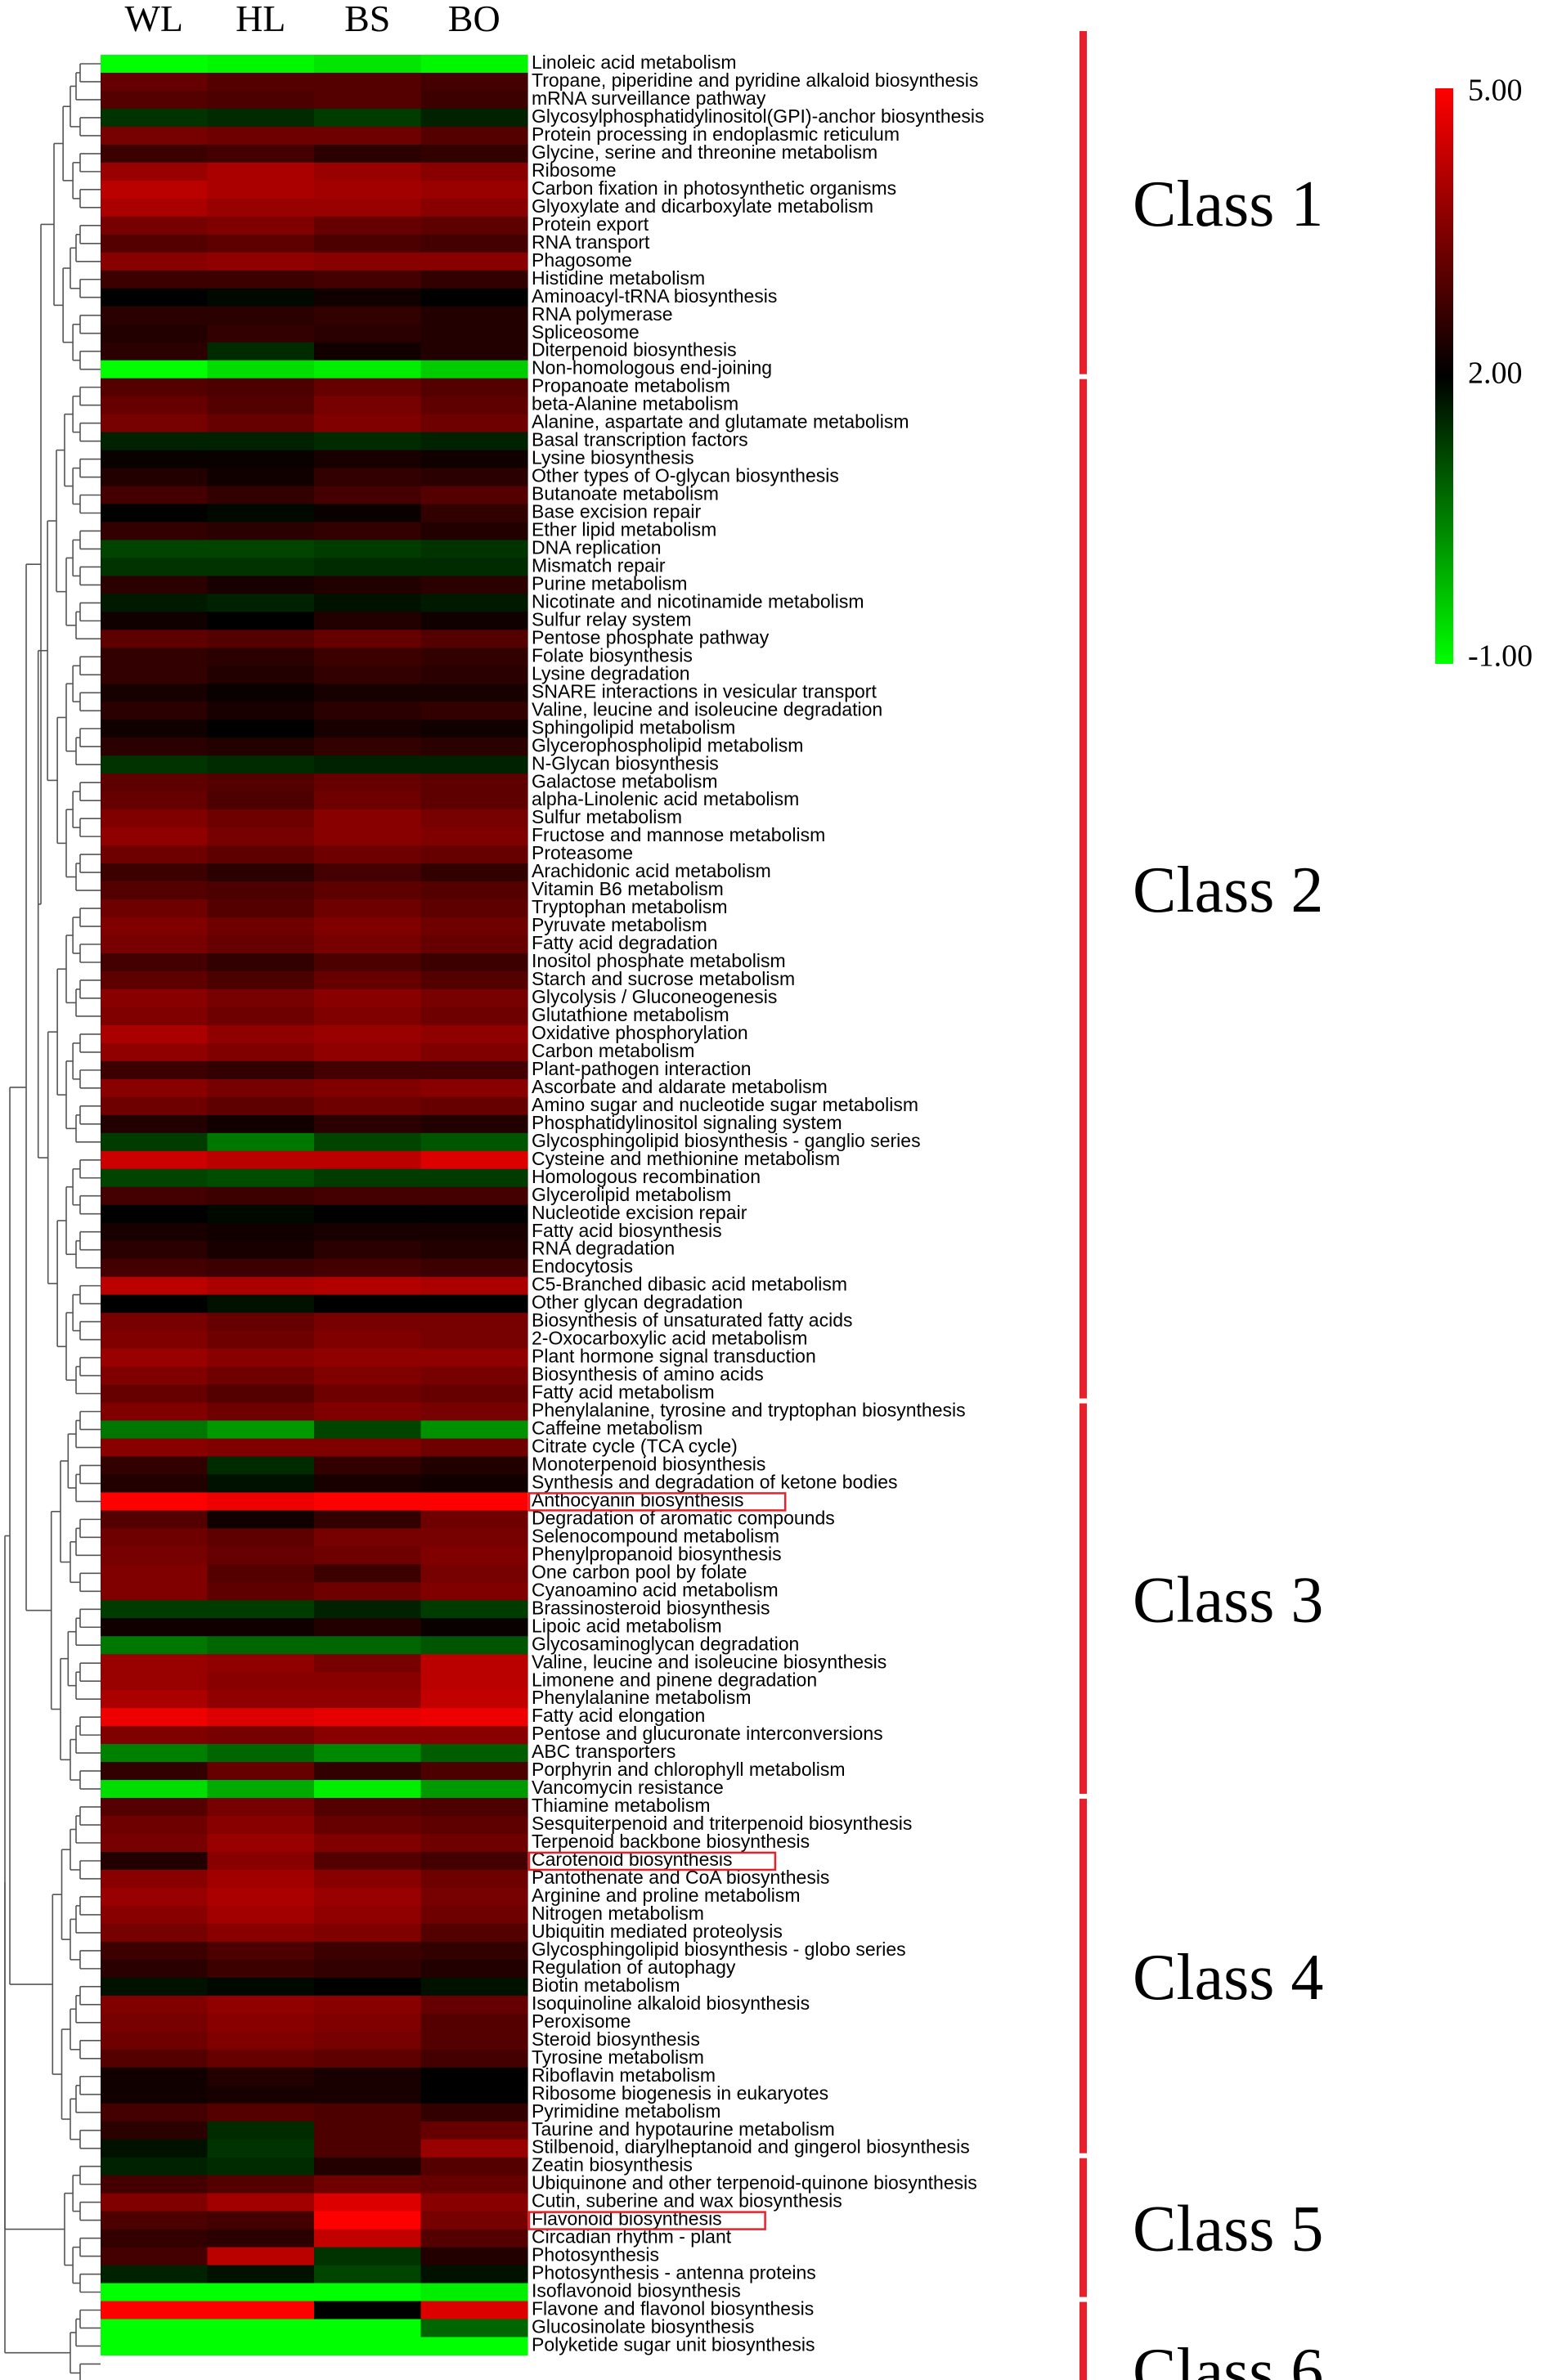 The height and width of the screenshot is (2380, 1553). Describe the element at coordinates (632, 1194) in the screenshot. I see `row-label: Glycerolipid metabolism` at that location.